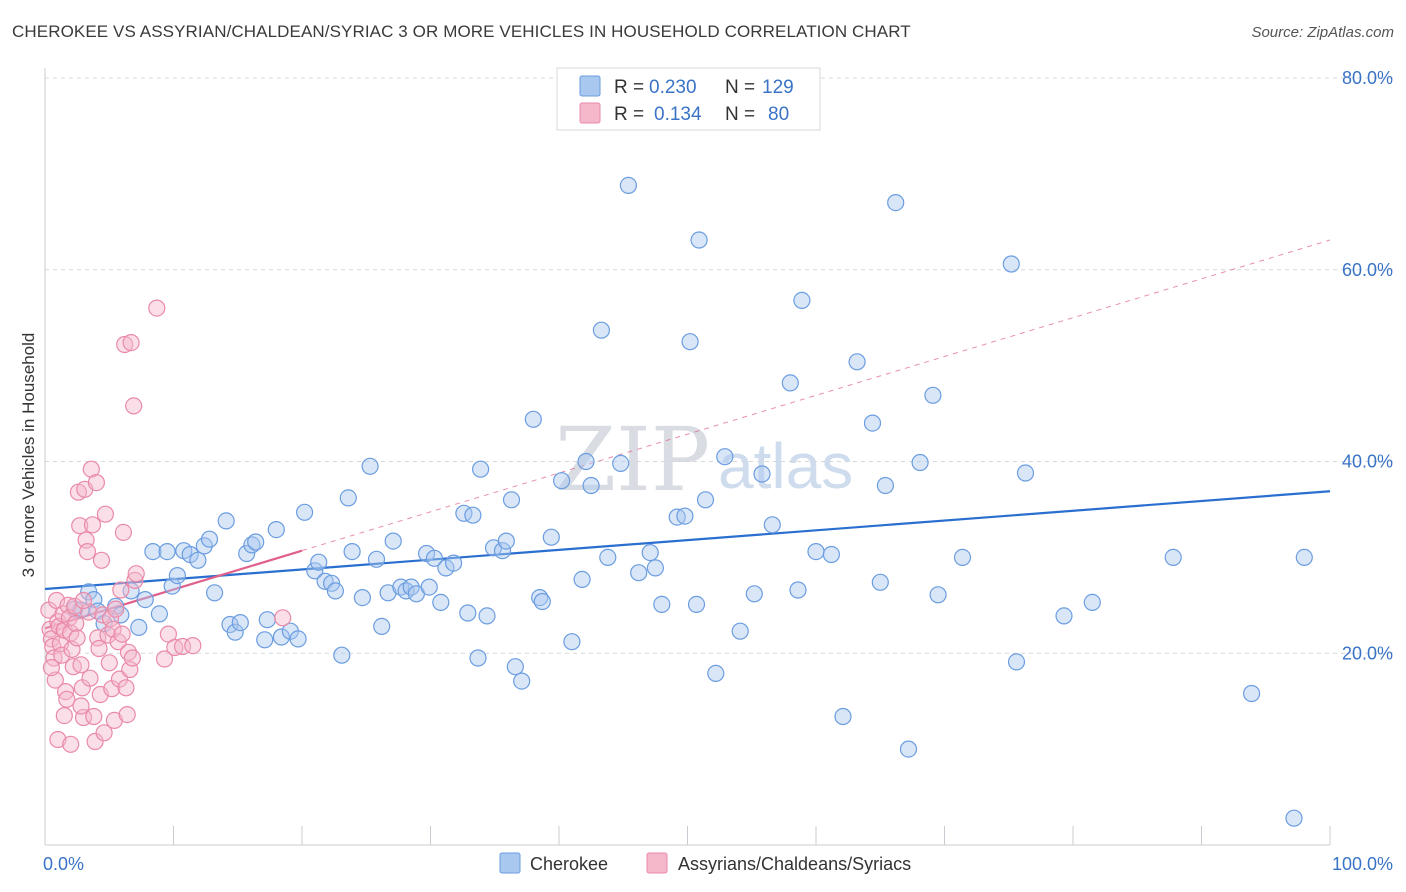  I want to click on watermark-atlas: atlas, so click(785, 466).